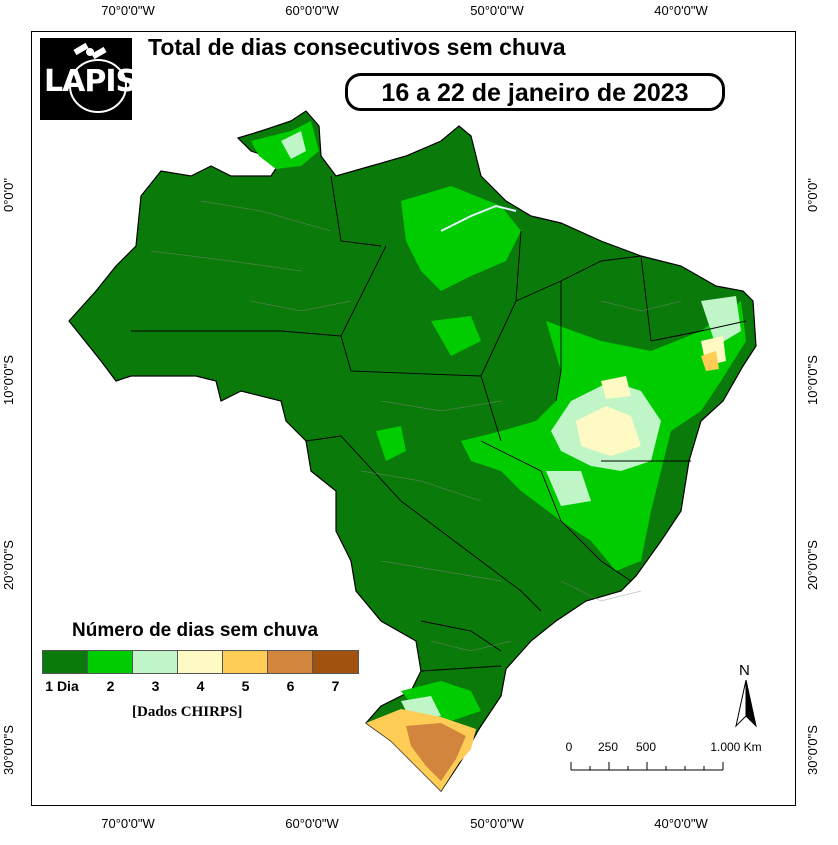 This screenshot has height=845, width=838. I want to click on satellite-icon, so click(98, 77).